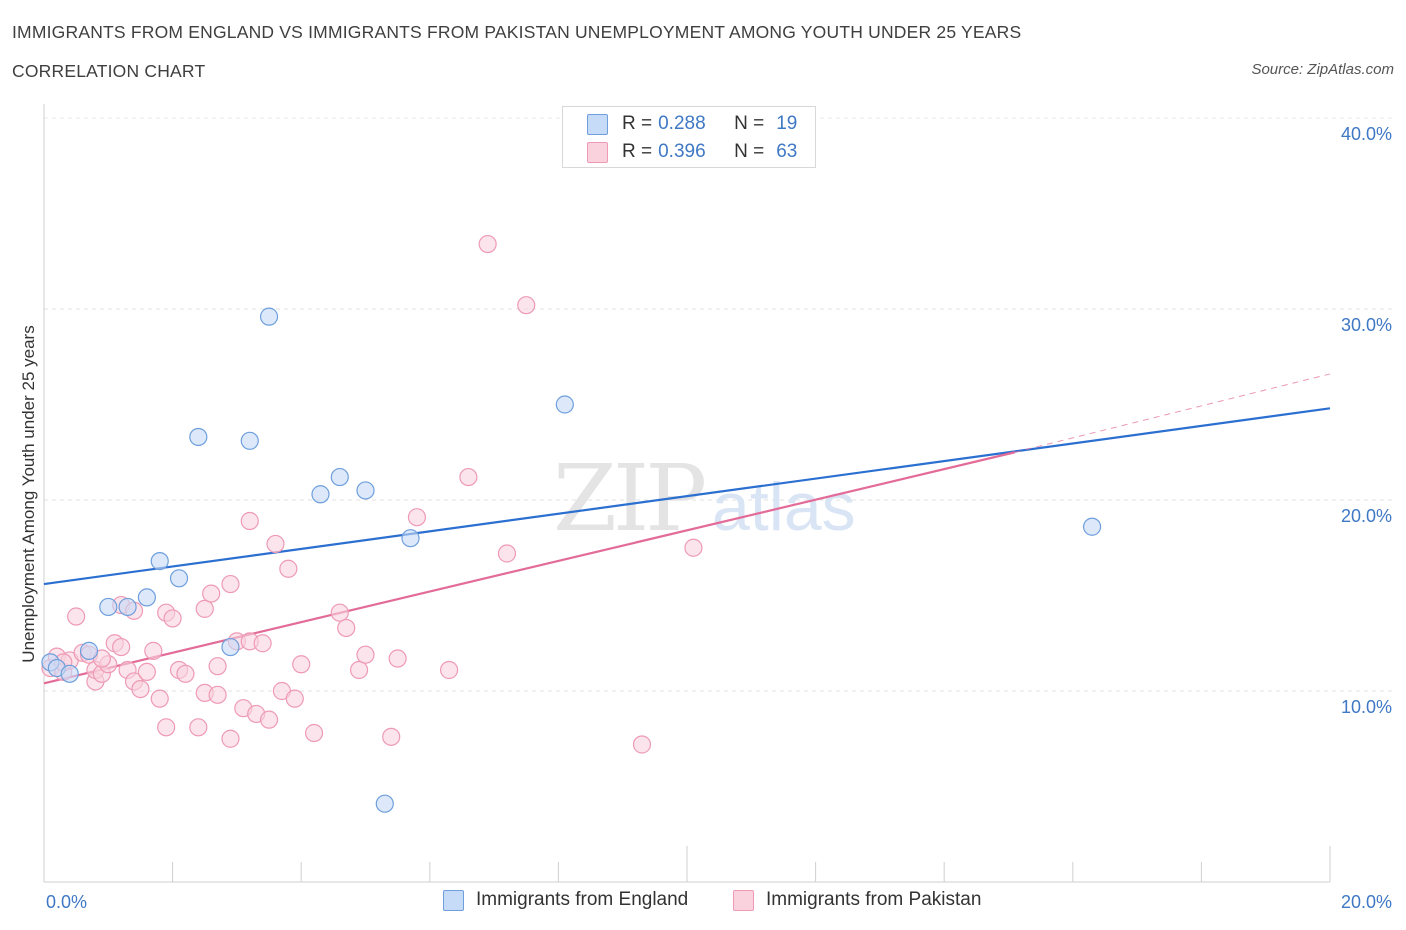  Describe the element at coordinates (743, 900) in the screenshot. I see `series-swatch-pakistan` at that location.